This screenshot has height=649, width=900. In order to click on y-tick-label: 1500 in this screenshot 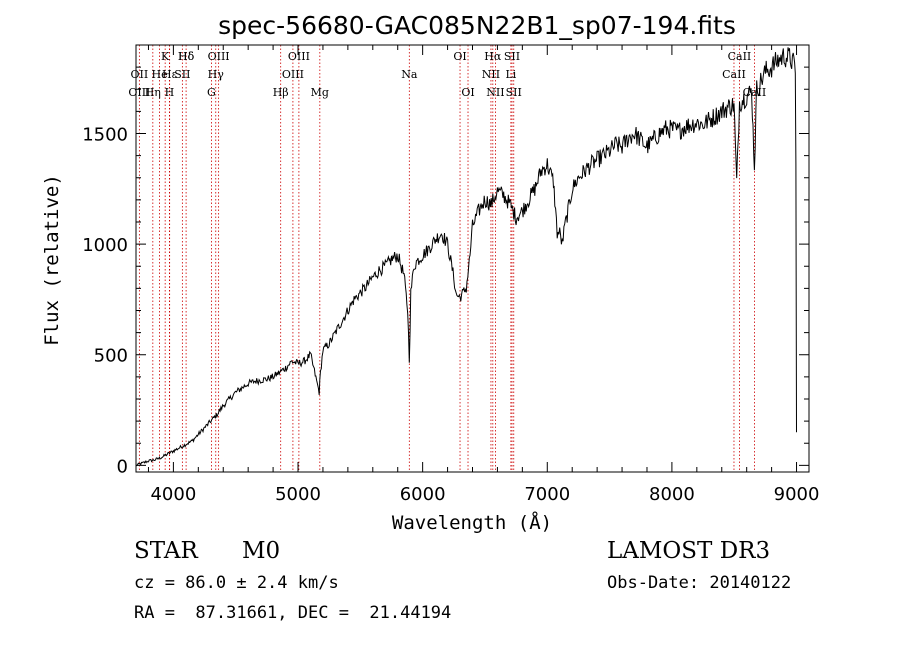, I will do `click(105, 134)`.